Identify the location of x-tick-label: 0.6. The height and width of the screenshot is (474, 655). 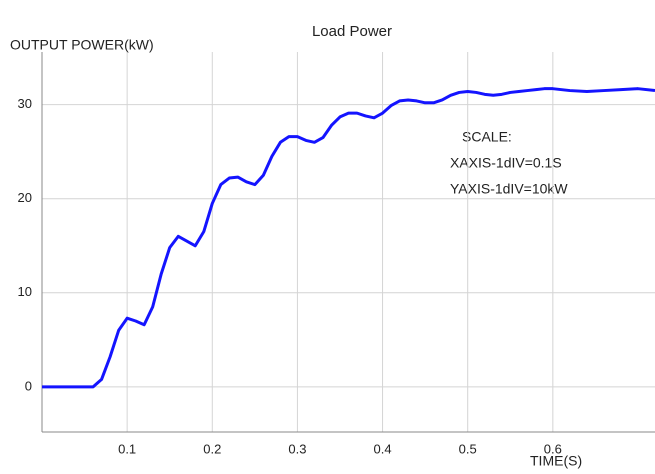
(553, 448).